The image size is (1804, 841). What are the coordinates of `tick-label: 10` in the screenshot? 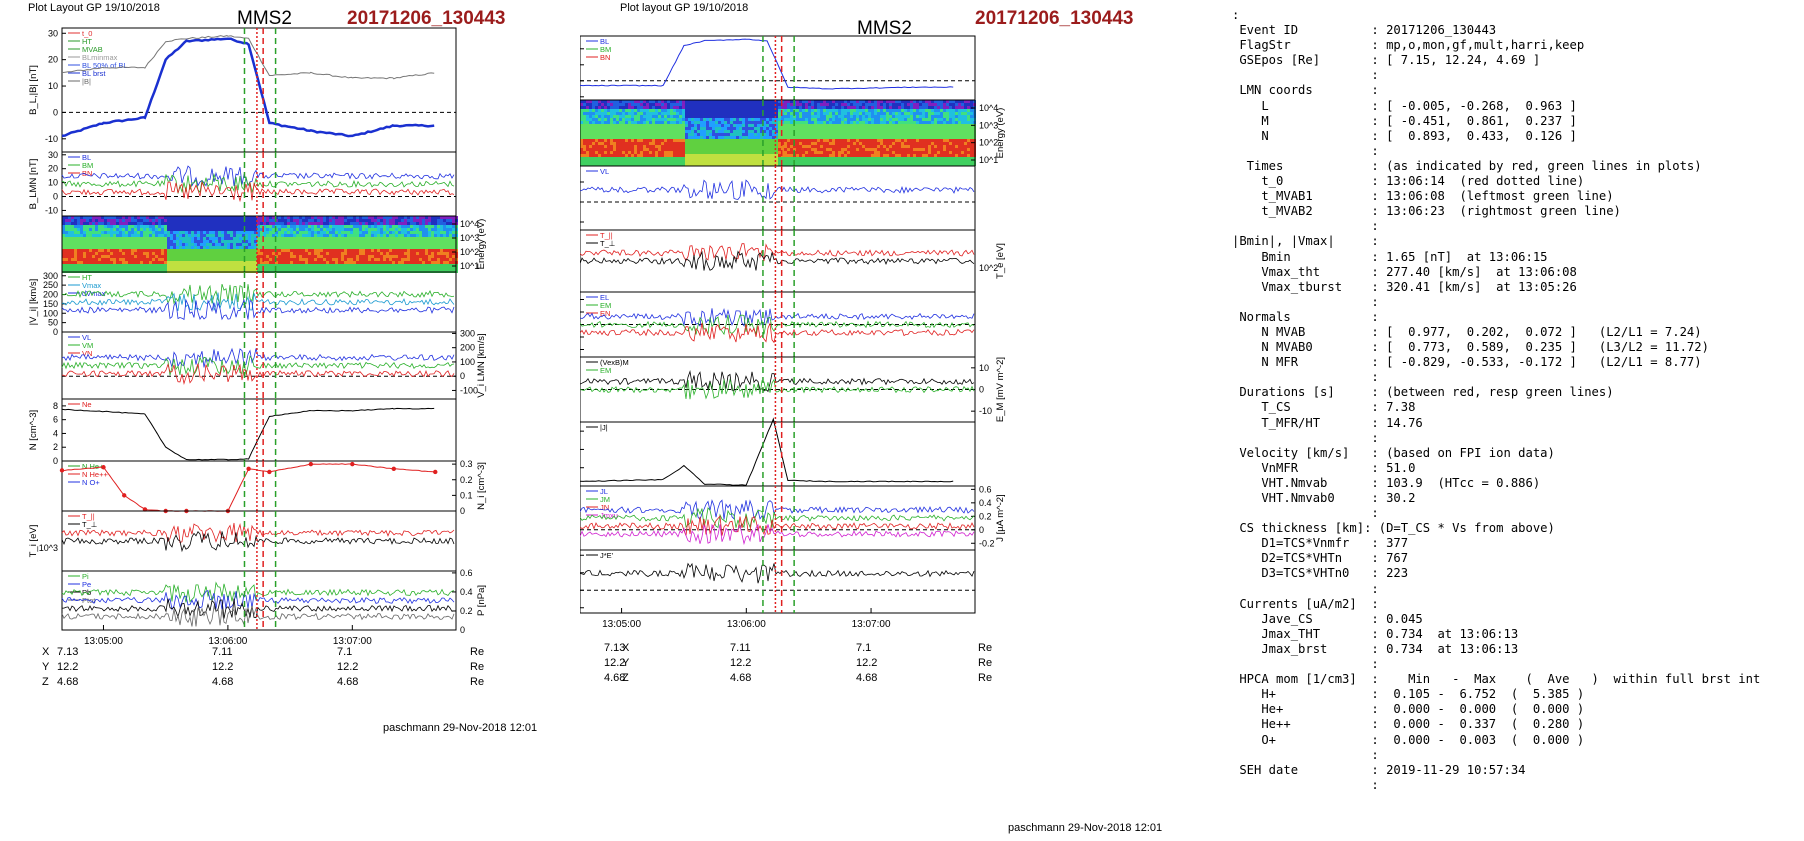 It's located at (53, 183).